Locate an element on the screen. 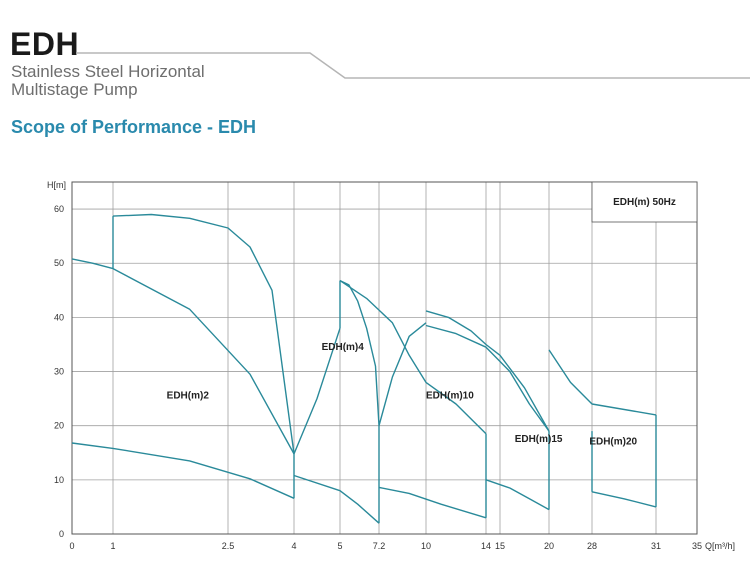 The width and height of the screenshot is (750, 575). y-tick-label: 30 is located at coordinates (59, 372).